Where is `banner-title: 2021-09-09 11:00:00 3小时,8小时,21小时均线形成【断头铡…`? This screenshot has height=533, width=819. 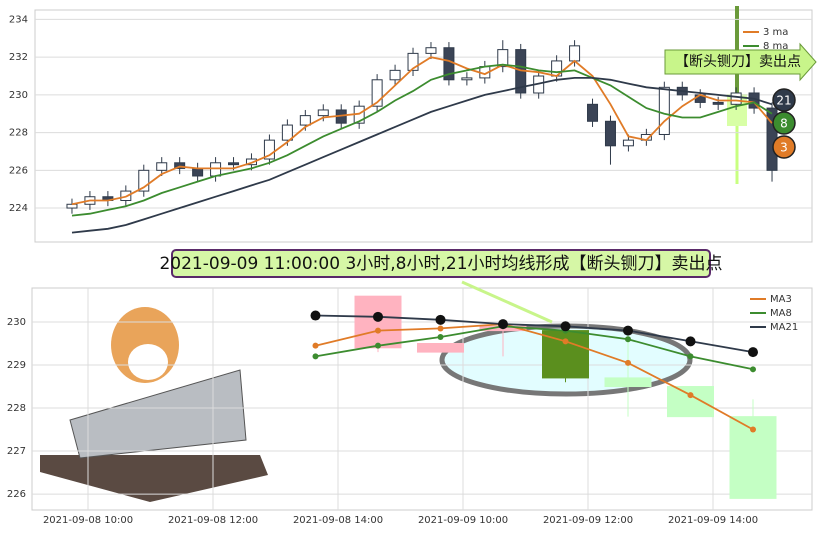 banner-title: 2021-09-09 11:00:00 3小时,8小时,21小时均线形成【断头铡… is located at coordinates (440, 264).